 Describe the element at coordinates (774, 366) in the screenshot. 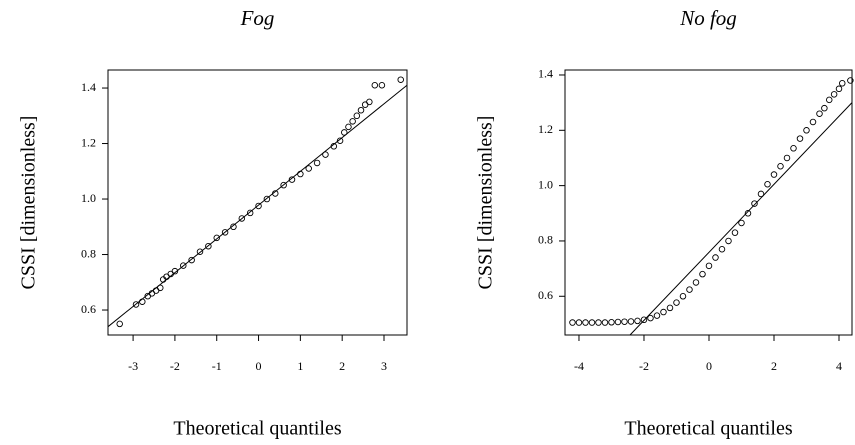

I see `x-tick-label: 2` at that location.